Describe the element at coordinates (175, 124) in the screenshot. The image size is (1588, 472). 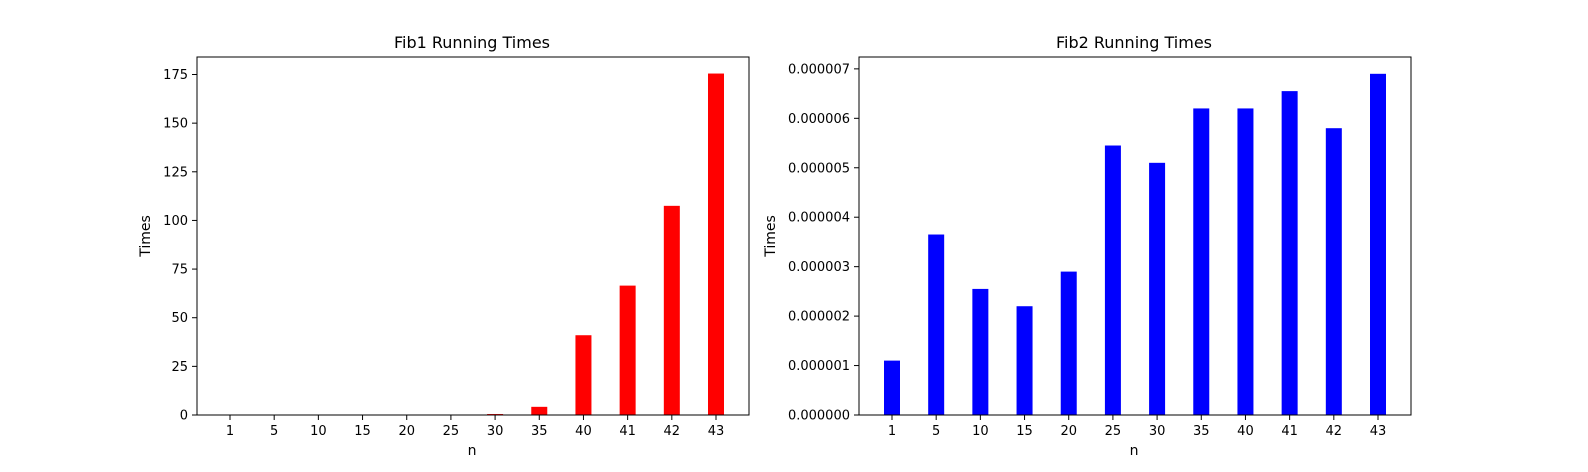
I see `y-tick-label: 150` at that location.